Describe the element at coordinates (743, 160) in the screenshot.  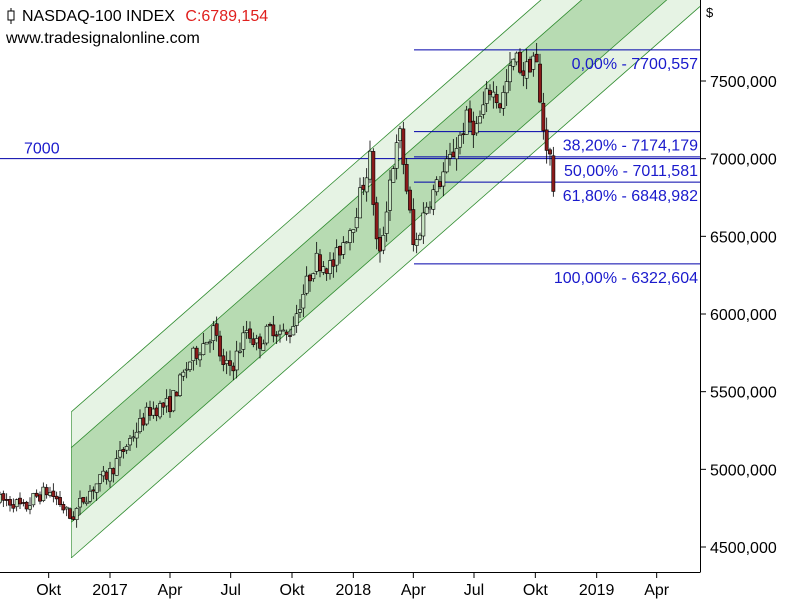
I see `y-tick-label-5: 7000,000` at that location.